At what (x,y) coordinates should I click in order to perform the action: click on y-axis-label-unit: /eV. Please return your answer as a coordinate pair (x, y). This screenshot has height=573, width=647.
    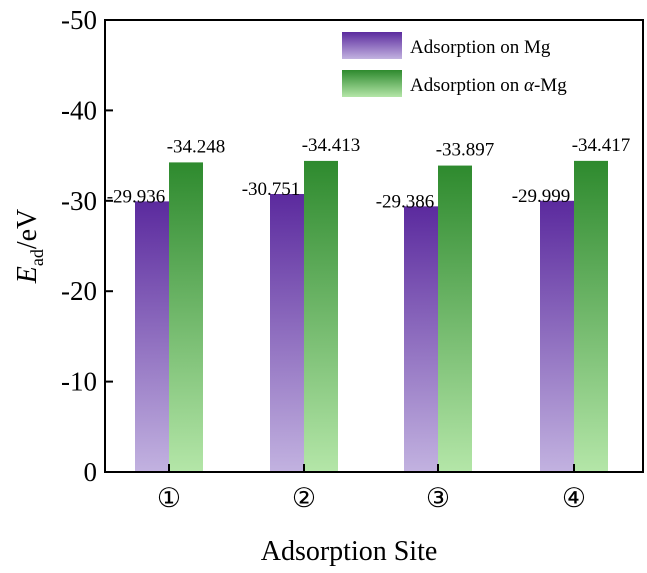
    Looking at the image, I should click on (27, 229).